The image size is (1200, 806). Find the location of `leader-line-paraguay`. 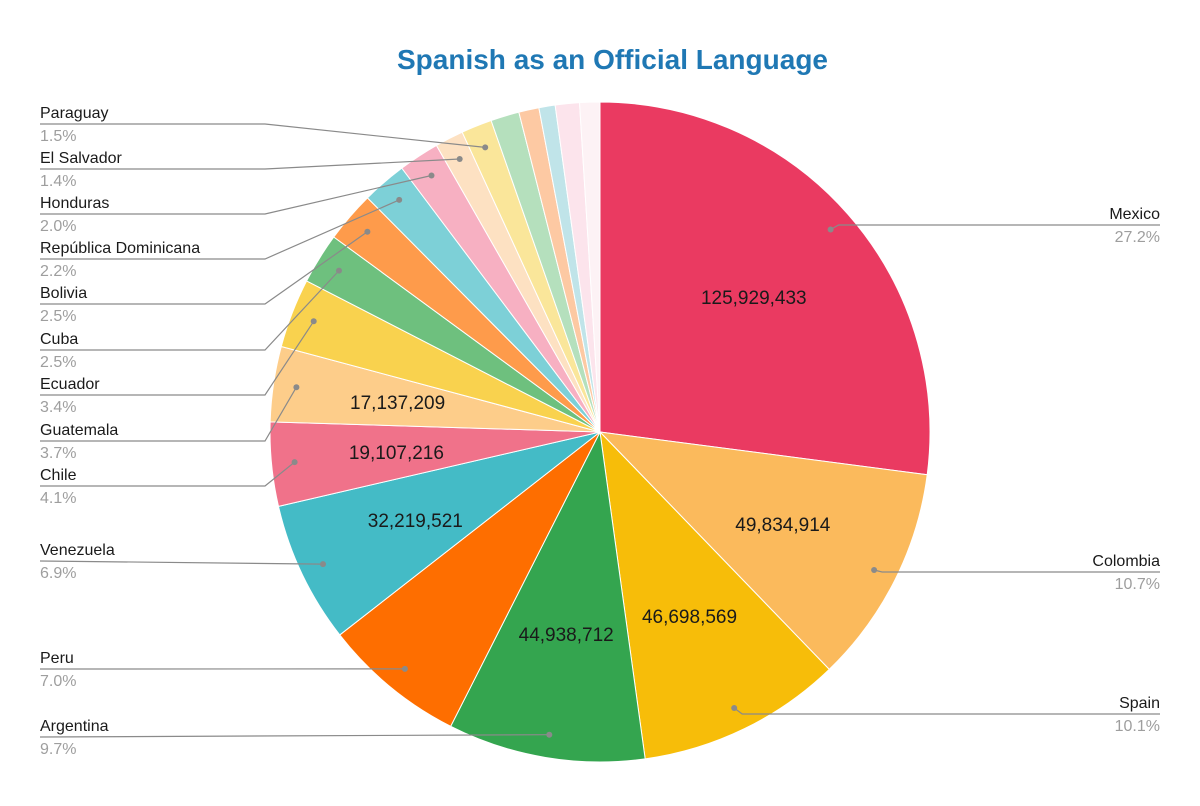

leader-line-paraguay is located at coordinates (262, 135).